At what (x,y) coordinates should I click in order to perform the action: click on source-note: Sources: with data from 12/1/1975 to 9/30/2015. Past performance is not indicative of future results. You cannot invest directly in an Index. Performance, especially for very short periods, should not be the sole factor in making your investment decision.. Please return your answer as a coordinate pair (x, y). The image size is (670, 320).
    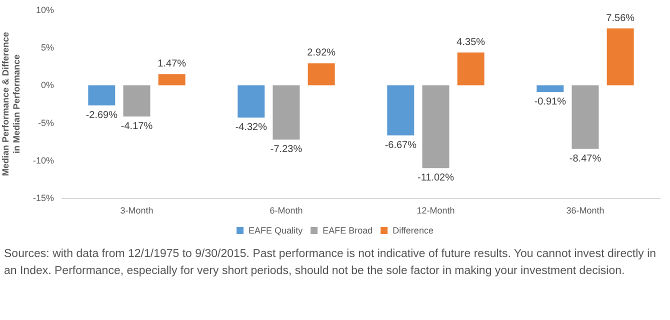
    Looking at the image, I should click on (331, 263).